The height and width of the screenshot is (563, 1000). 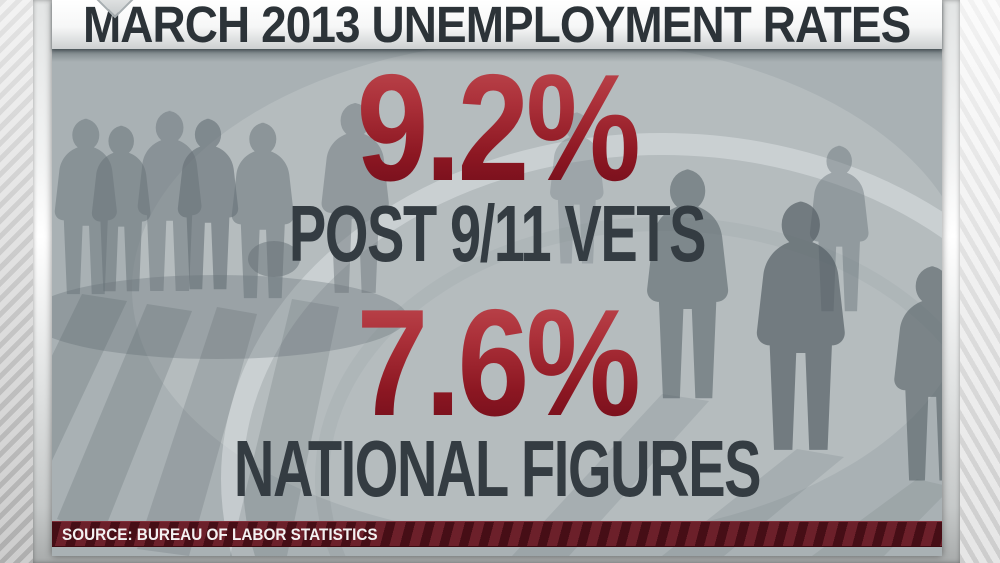 What do you see at coordinates (16, 281) in the screenshot?
I see `metal-texture-left` at bounding box center [16, 281].